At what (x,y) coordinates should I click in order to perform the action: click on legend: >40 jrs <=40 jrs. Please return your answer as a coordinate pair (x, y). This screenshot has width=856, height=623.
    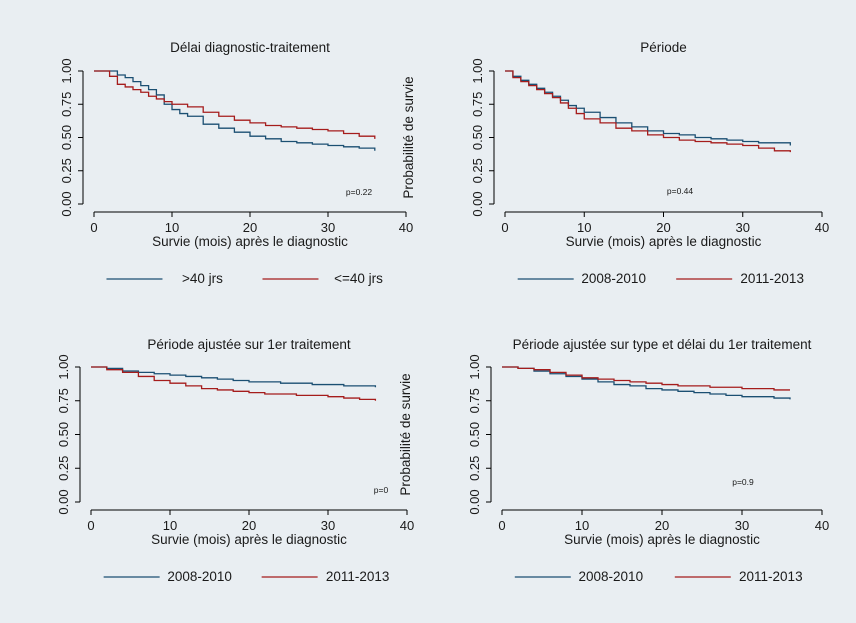
    Looking at the image, I should click on (244, 278).